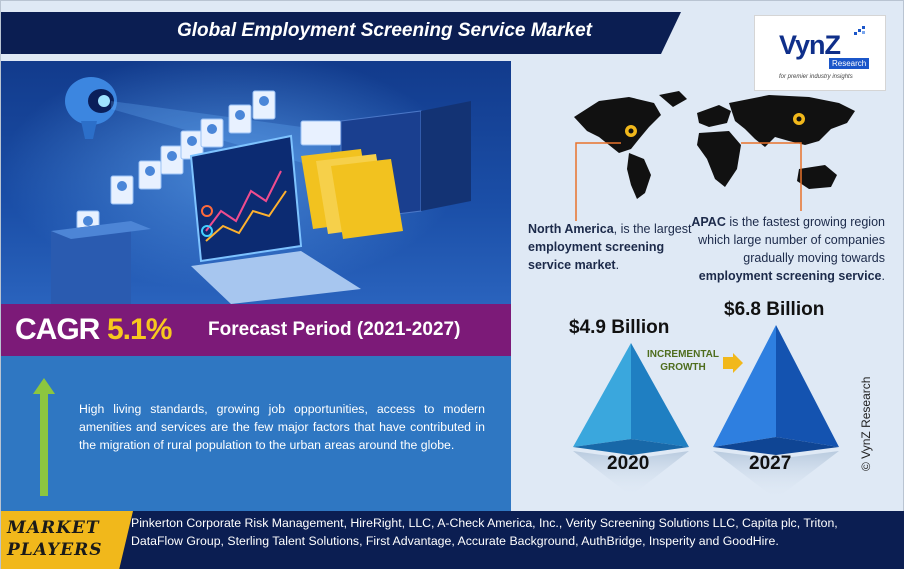  What do you see at coordinates (683, 367) in the screenshot?
I see `incremental-growth-line-2: GROWTH` at bounding box center [683, 367].